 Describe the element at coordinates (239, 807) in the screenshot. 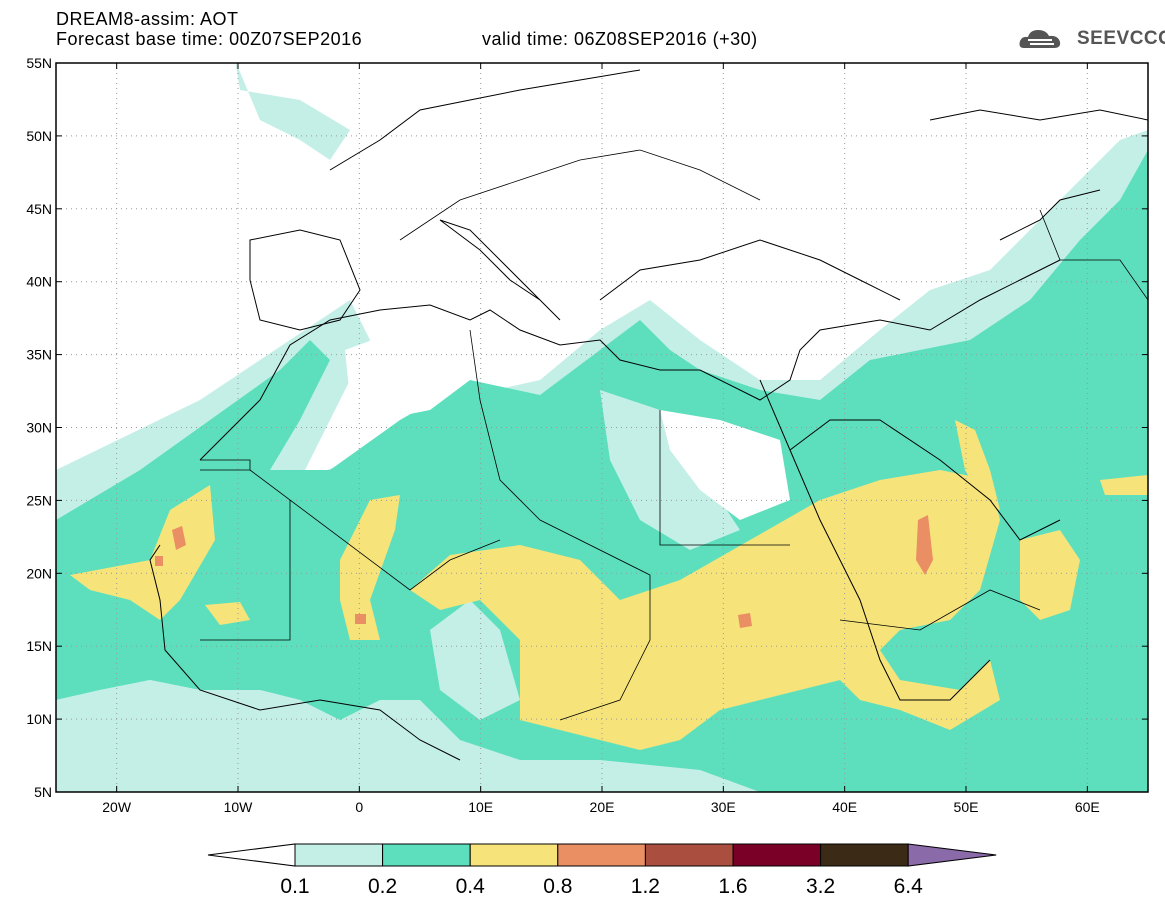

I see `lon-label: 10W` at that location.